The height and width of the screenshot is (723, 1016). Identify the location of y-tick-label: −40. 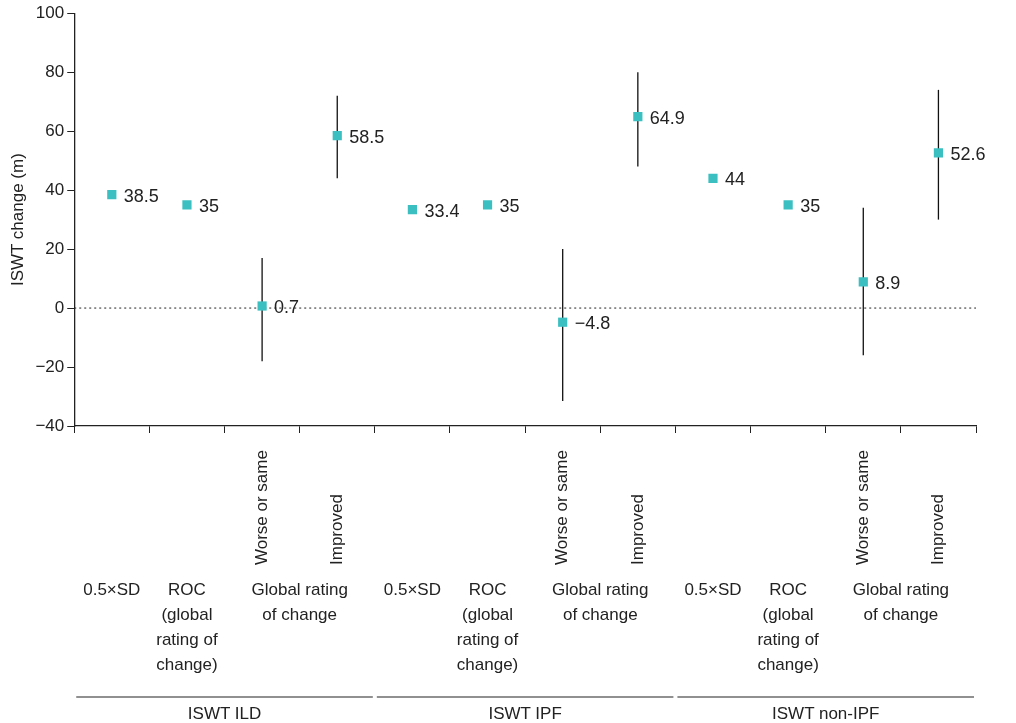
(50, 425).